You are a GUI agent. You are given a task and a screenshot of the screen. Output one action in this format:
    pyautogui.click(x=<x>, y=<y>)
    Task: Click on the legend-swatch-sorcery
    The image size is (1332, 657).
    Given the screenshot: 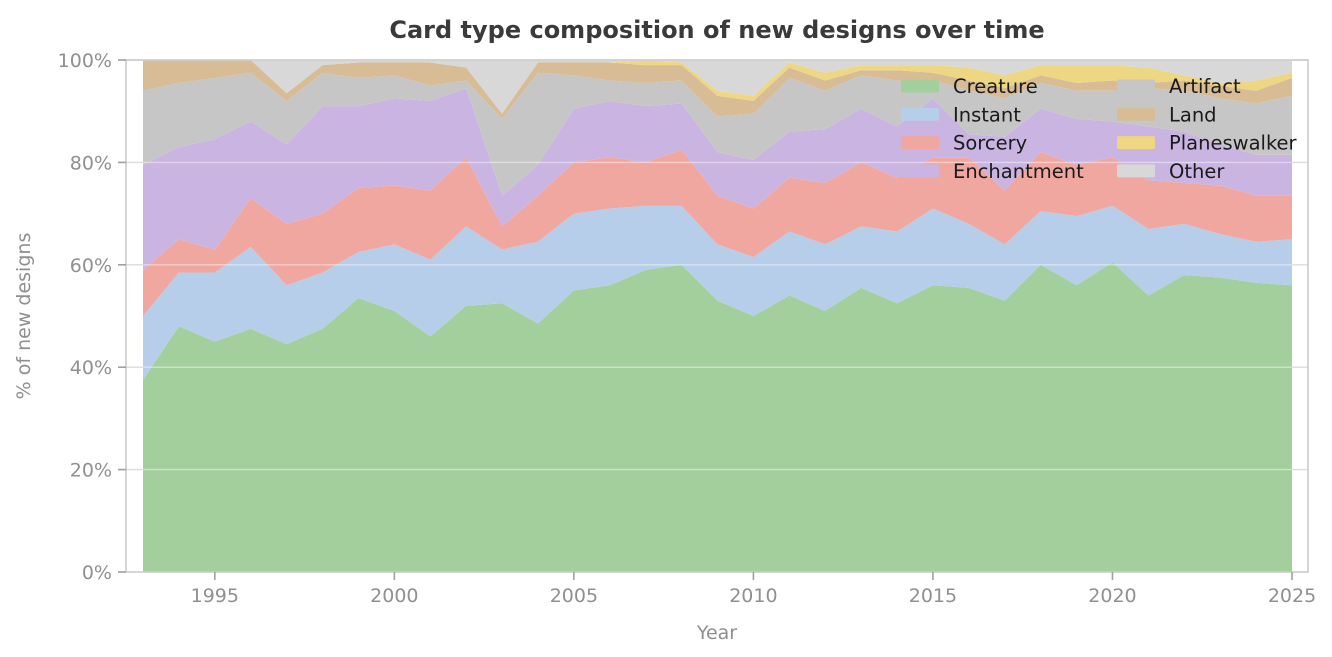 What is the action you would take?
    pyautogui.click(x=920, y=143)
    